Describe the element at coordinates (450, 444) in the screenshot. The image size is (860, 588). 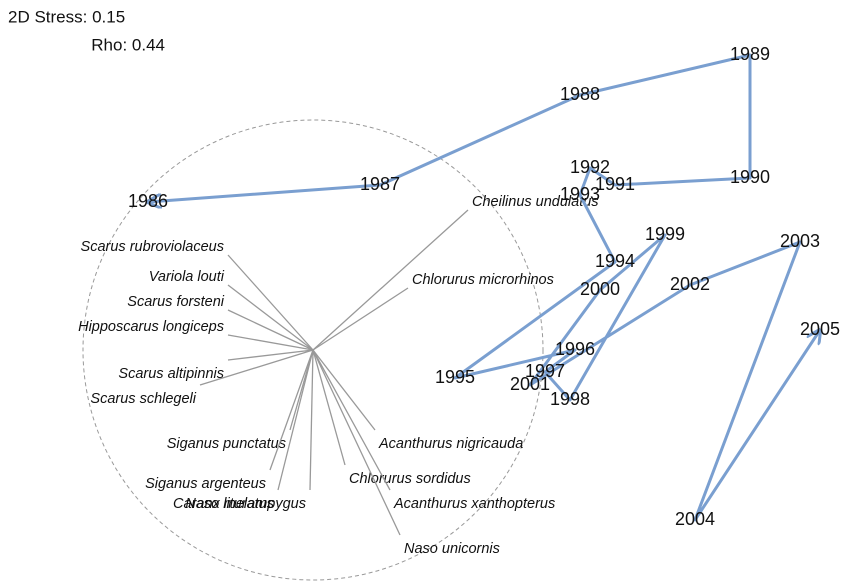
I see `species-label: Acanthurus nigricauda` at that location.